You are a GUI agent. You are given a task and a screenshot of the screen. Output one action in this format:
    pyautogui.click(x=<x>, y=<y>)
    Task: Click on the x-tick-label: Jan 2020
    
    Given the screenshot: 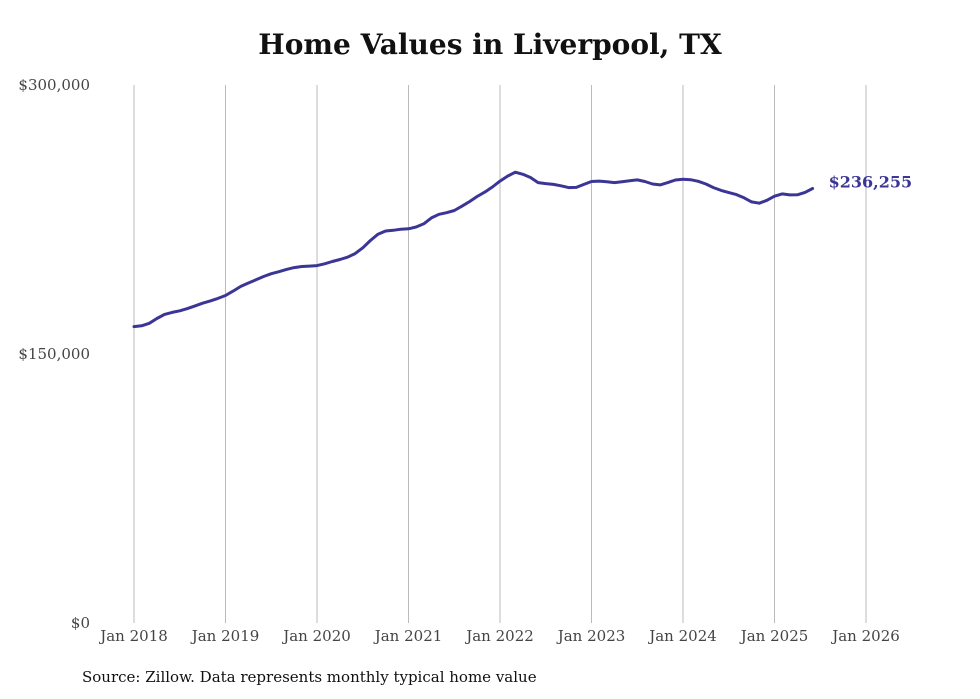 What is the action you would take?
    pyautogui.click(x=316, y=636)
    